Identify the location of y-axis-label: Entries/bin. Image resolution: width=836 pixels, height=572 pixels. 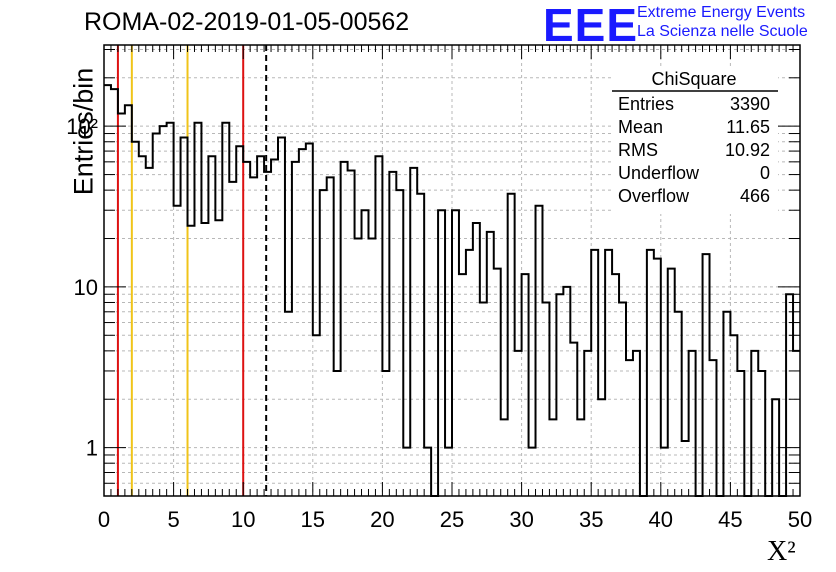
(83, 131).